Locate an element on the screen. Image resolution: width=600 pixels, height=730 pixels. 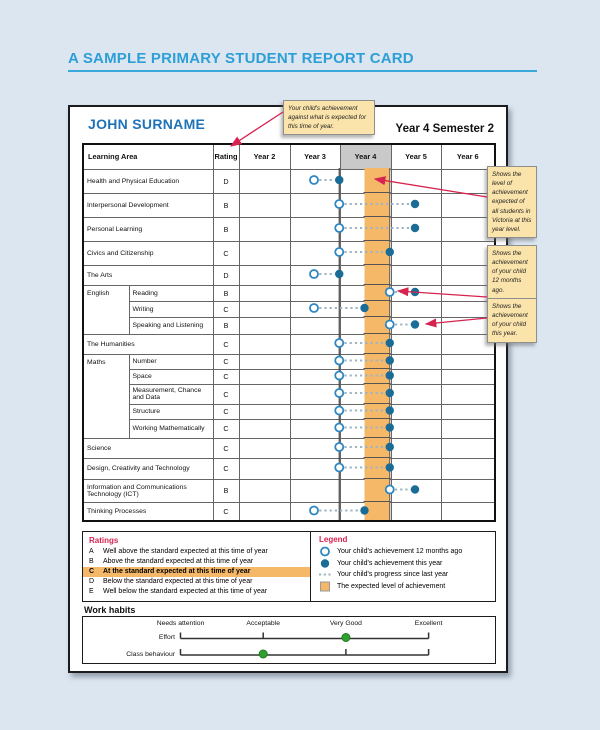
table-row: Interpersonal Development B is located at coordinates (289, 205).